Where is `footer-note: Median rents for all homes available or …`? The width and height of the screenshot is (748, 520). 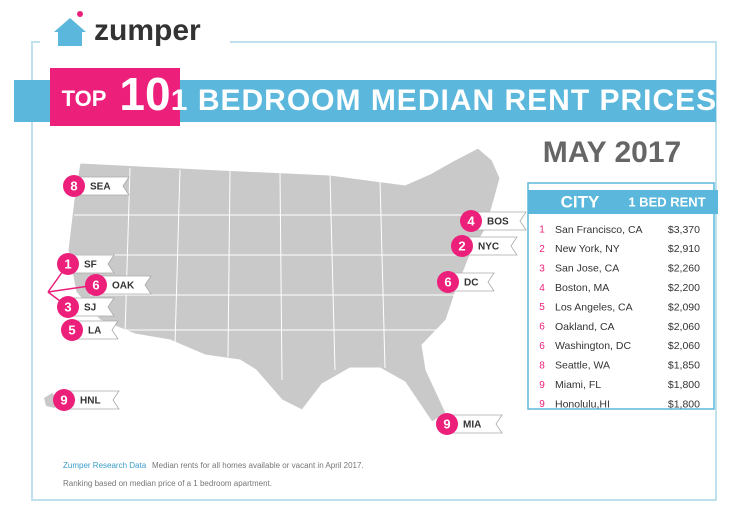 footer-note: Median rents for all homes available or … is located at coordinates (258, 465).